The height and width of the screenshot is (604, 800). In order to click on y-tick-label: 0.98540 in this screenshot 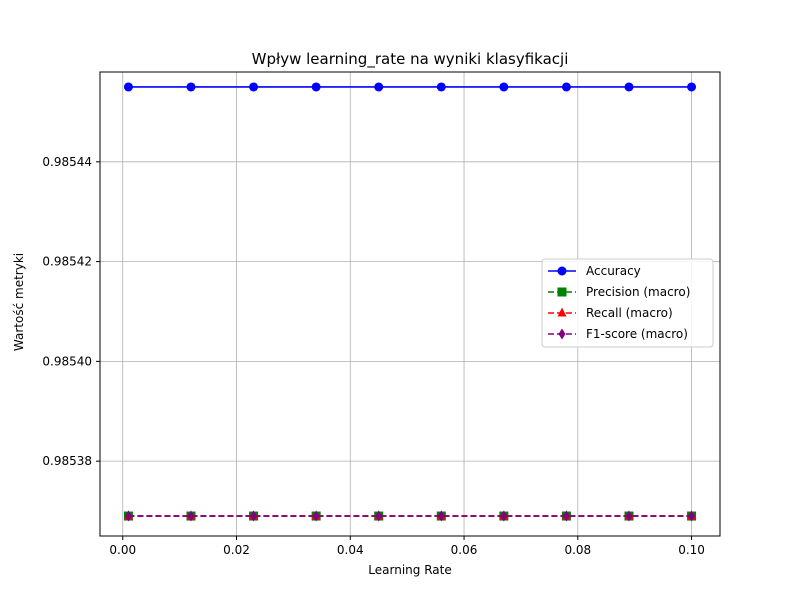, I will do `click(67, 361)`.